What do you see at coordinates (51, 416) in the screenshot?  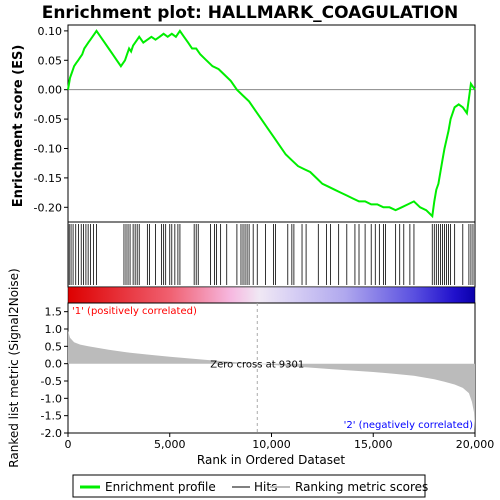 I see `metric-y-tick-label: -1.5` at bounding box center [51, 416].